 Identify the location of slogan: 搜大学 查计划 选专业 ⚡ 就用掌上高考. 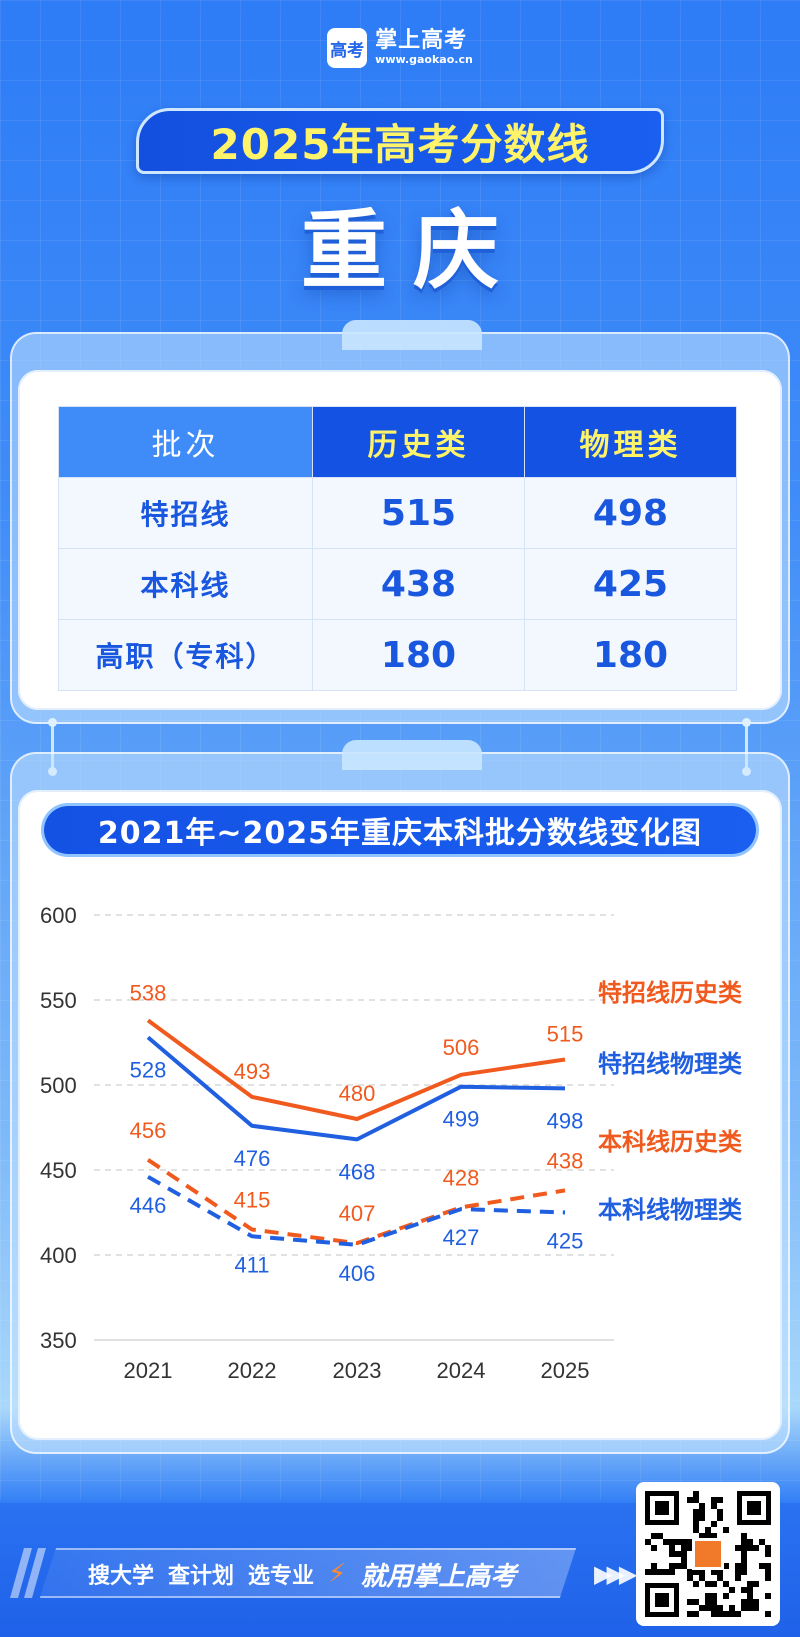
(302, 1574).